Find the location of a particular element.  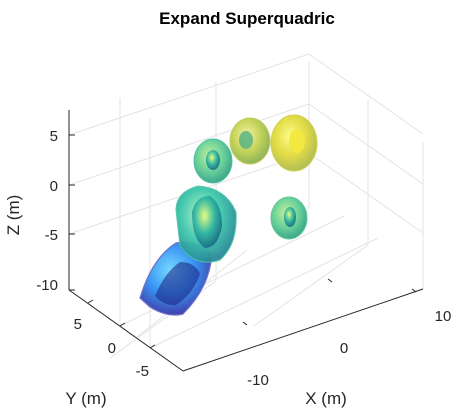

x-tick-labels: -10 0 10 is located at coordinates (349, 348).